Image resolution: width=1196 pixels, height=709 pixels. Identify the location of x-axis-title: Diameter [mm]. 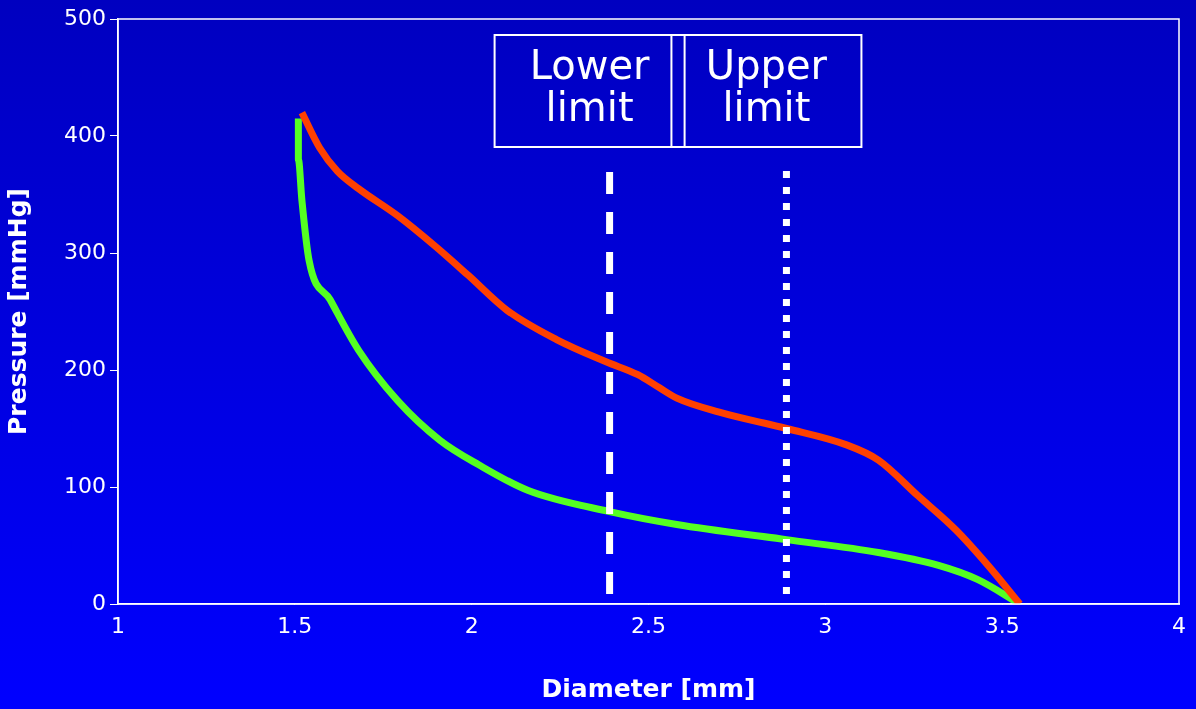
(648, 688).